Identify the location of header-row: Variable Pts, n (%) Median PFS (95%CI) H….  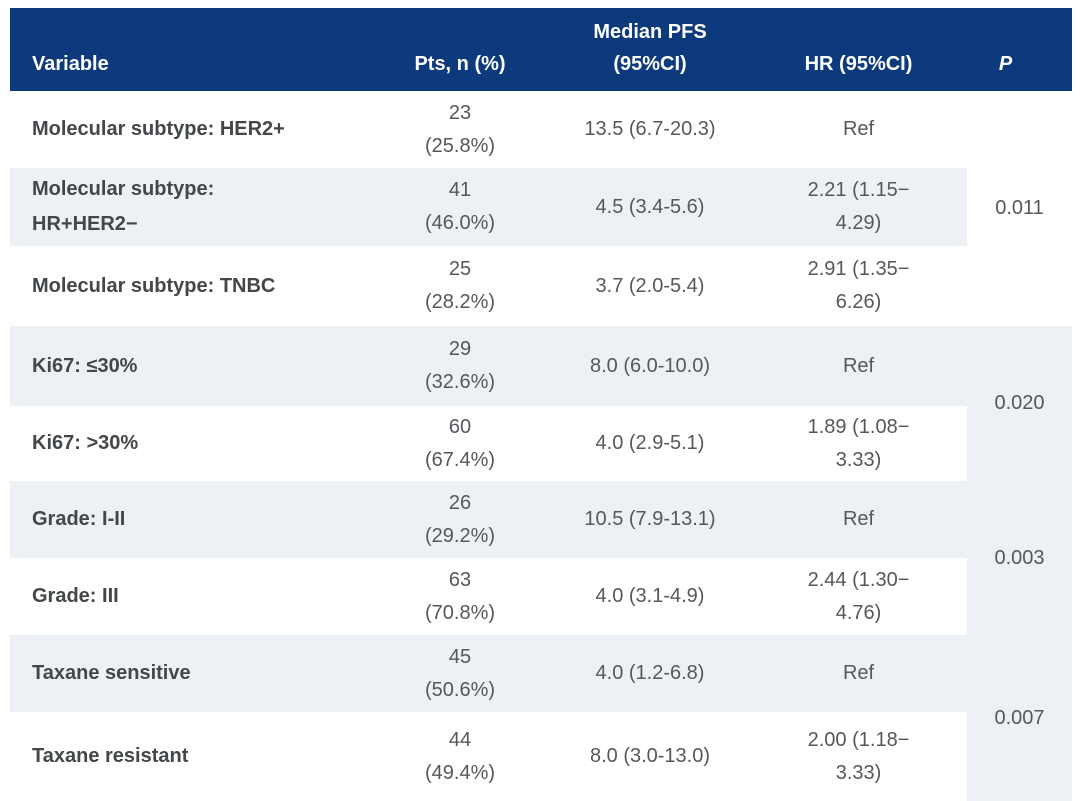
(541, 49).